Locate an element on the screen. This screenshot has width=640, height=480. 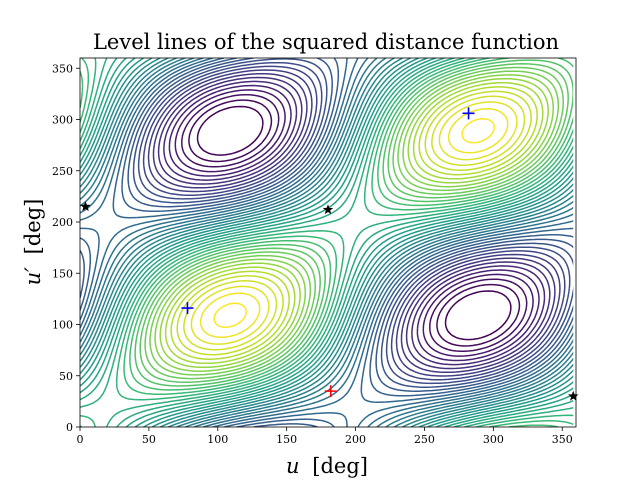
y-axis-label: u′ [deg] is located at coordinates (33, 242).